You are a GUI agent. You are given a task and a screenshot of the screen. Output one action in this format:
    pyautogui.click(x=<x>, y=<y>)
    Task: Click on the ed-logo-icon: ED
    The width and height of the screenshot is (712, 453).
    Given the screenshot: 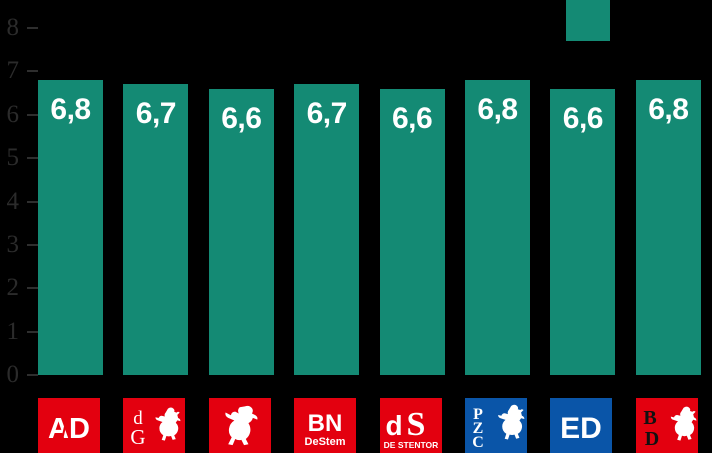 What is the action you would take?
    pyautogui.click(x=581, y=425)
    